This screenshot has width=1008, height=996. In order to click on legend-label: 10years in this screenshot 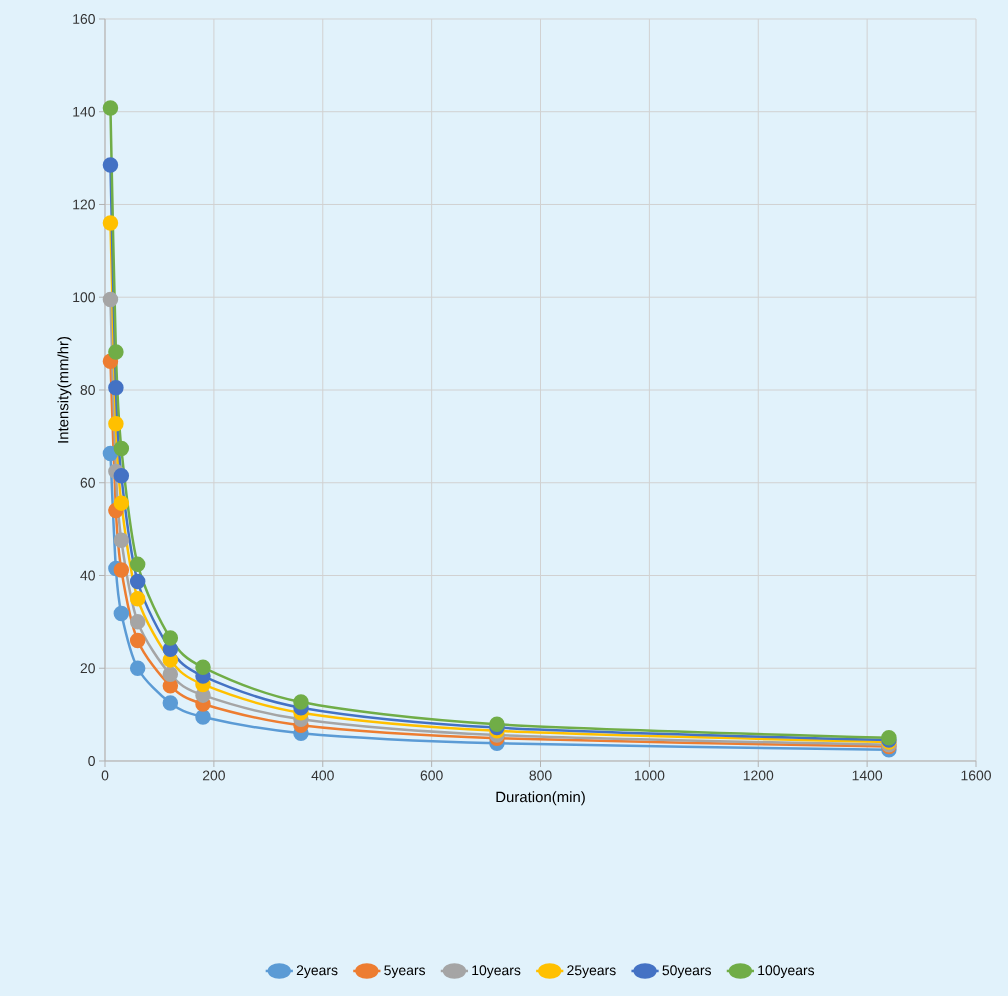, I will do `click(496, 971)`.